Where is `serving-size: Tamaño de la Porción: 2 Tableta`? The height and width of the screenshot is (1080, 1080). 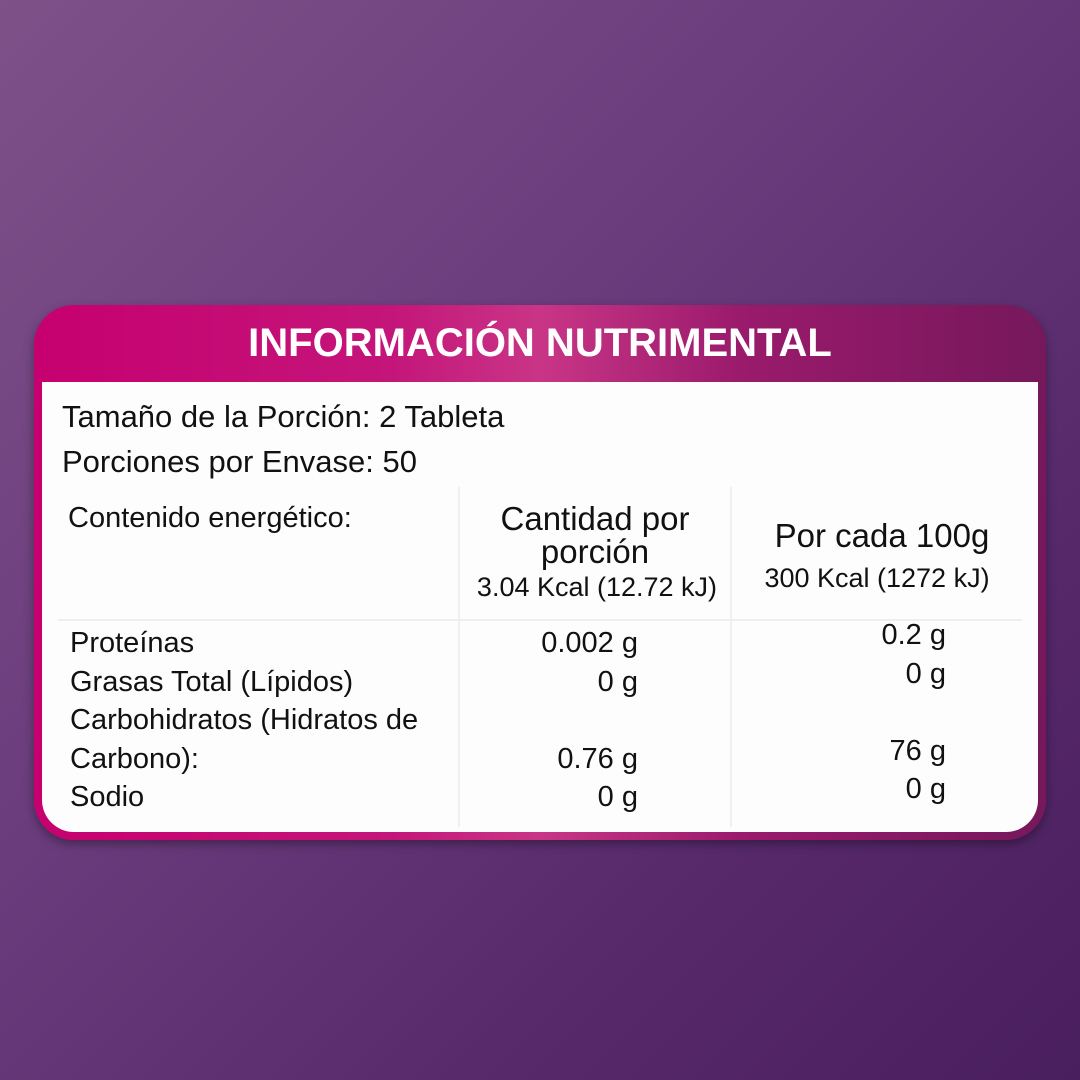 serving-size: Tamaño de la Porción: 2 Tableta is located at coordinates (283, 416).